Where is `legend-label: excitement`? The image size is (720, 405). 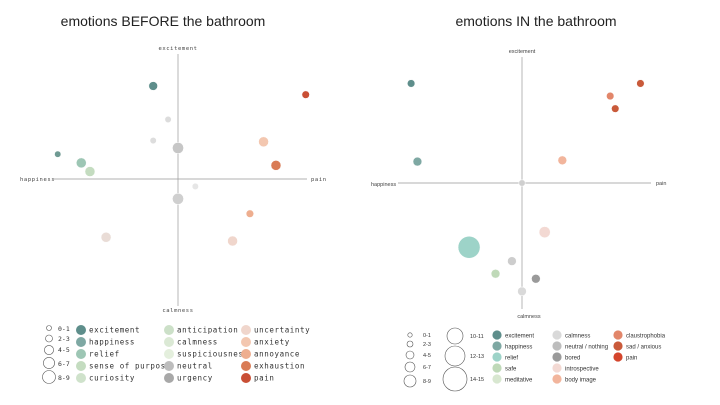 legend-label: excitement is located at coordinates (519, 337).